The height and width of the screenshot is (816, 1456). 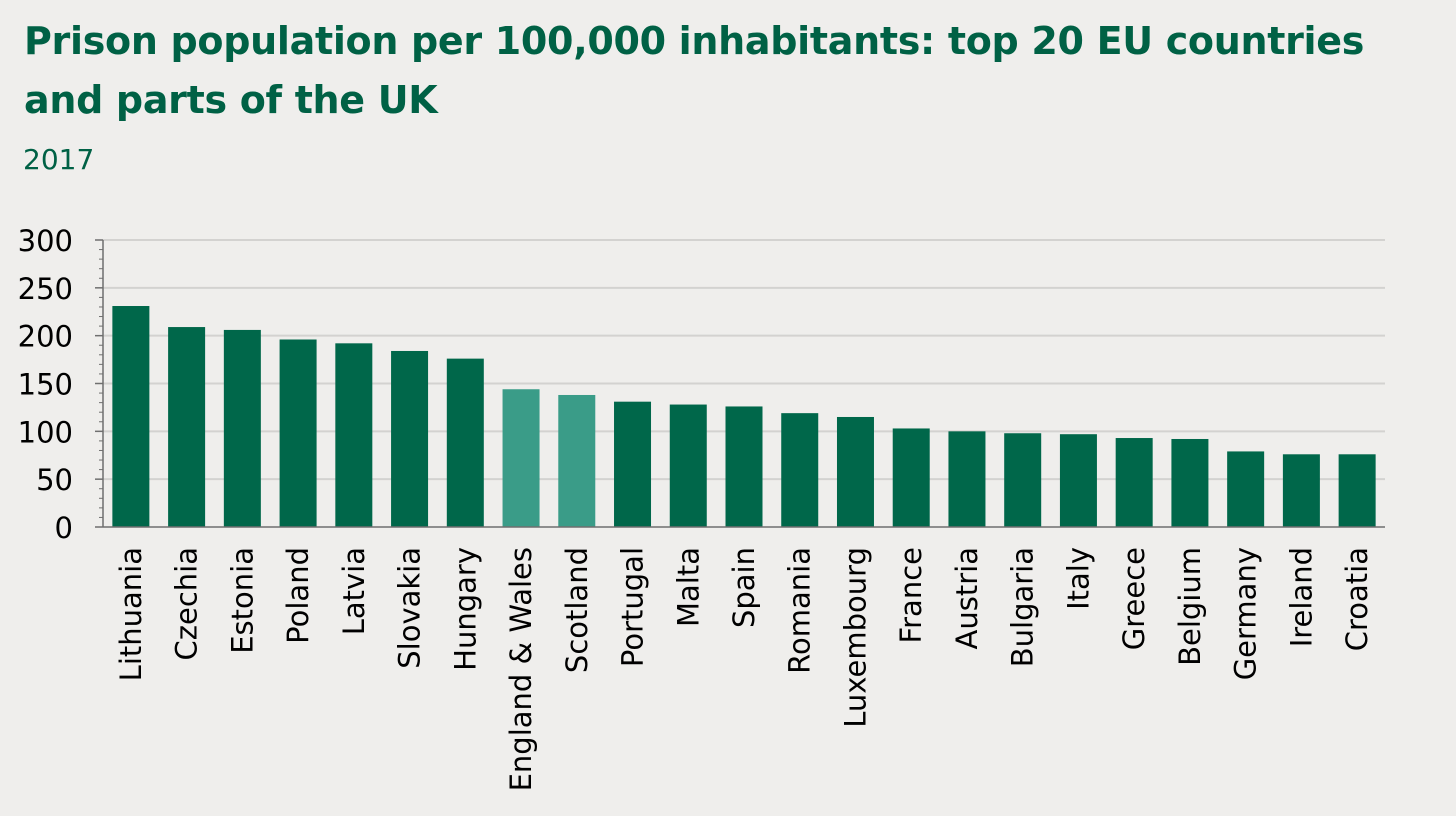 What do you see at coordinates (242, 600) in the screenshot?
I see `x-tick-label: Estonia` at bounding box center [242, 600].